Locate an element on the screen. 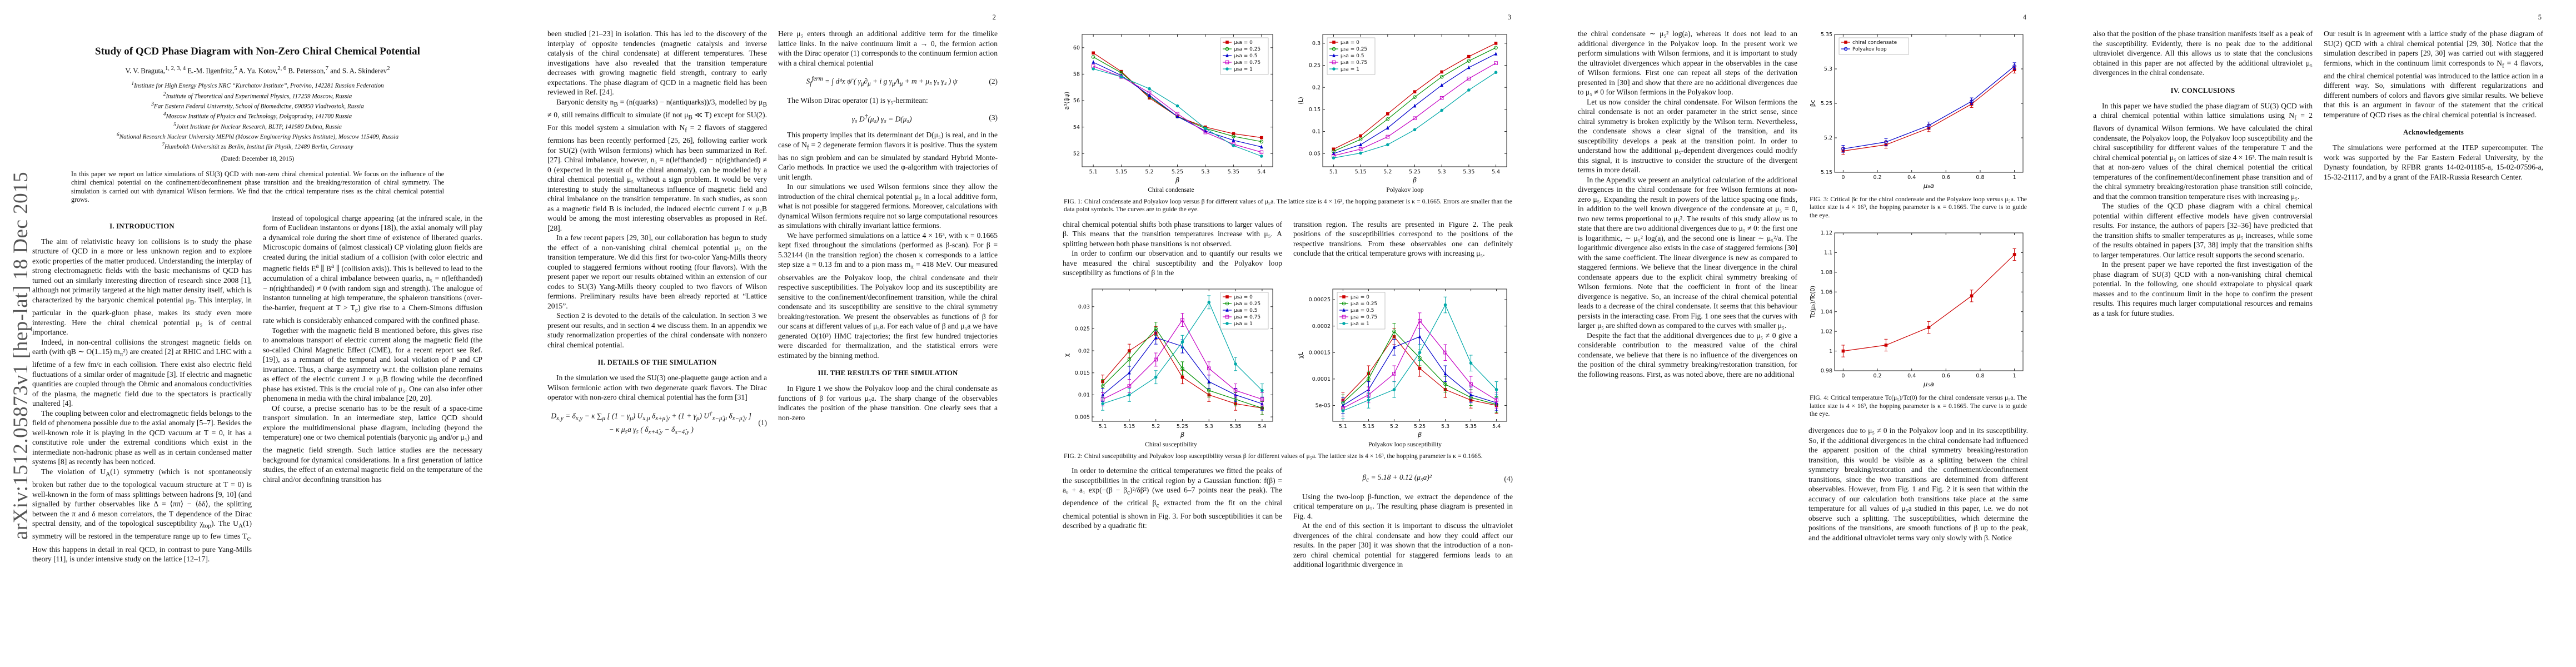  equation: βc = 5.18 + 0.12 (μ₅a)² (4) is located at coordinates (1437, 478).